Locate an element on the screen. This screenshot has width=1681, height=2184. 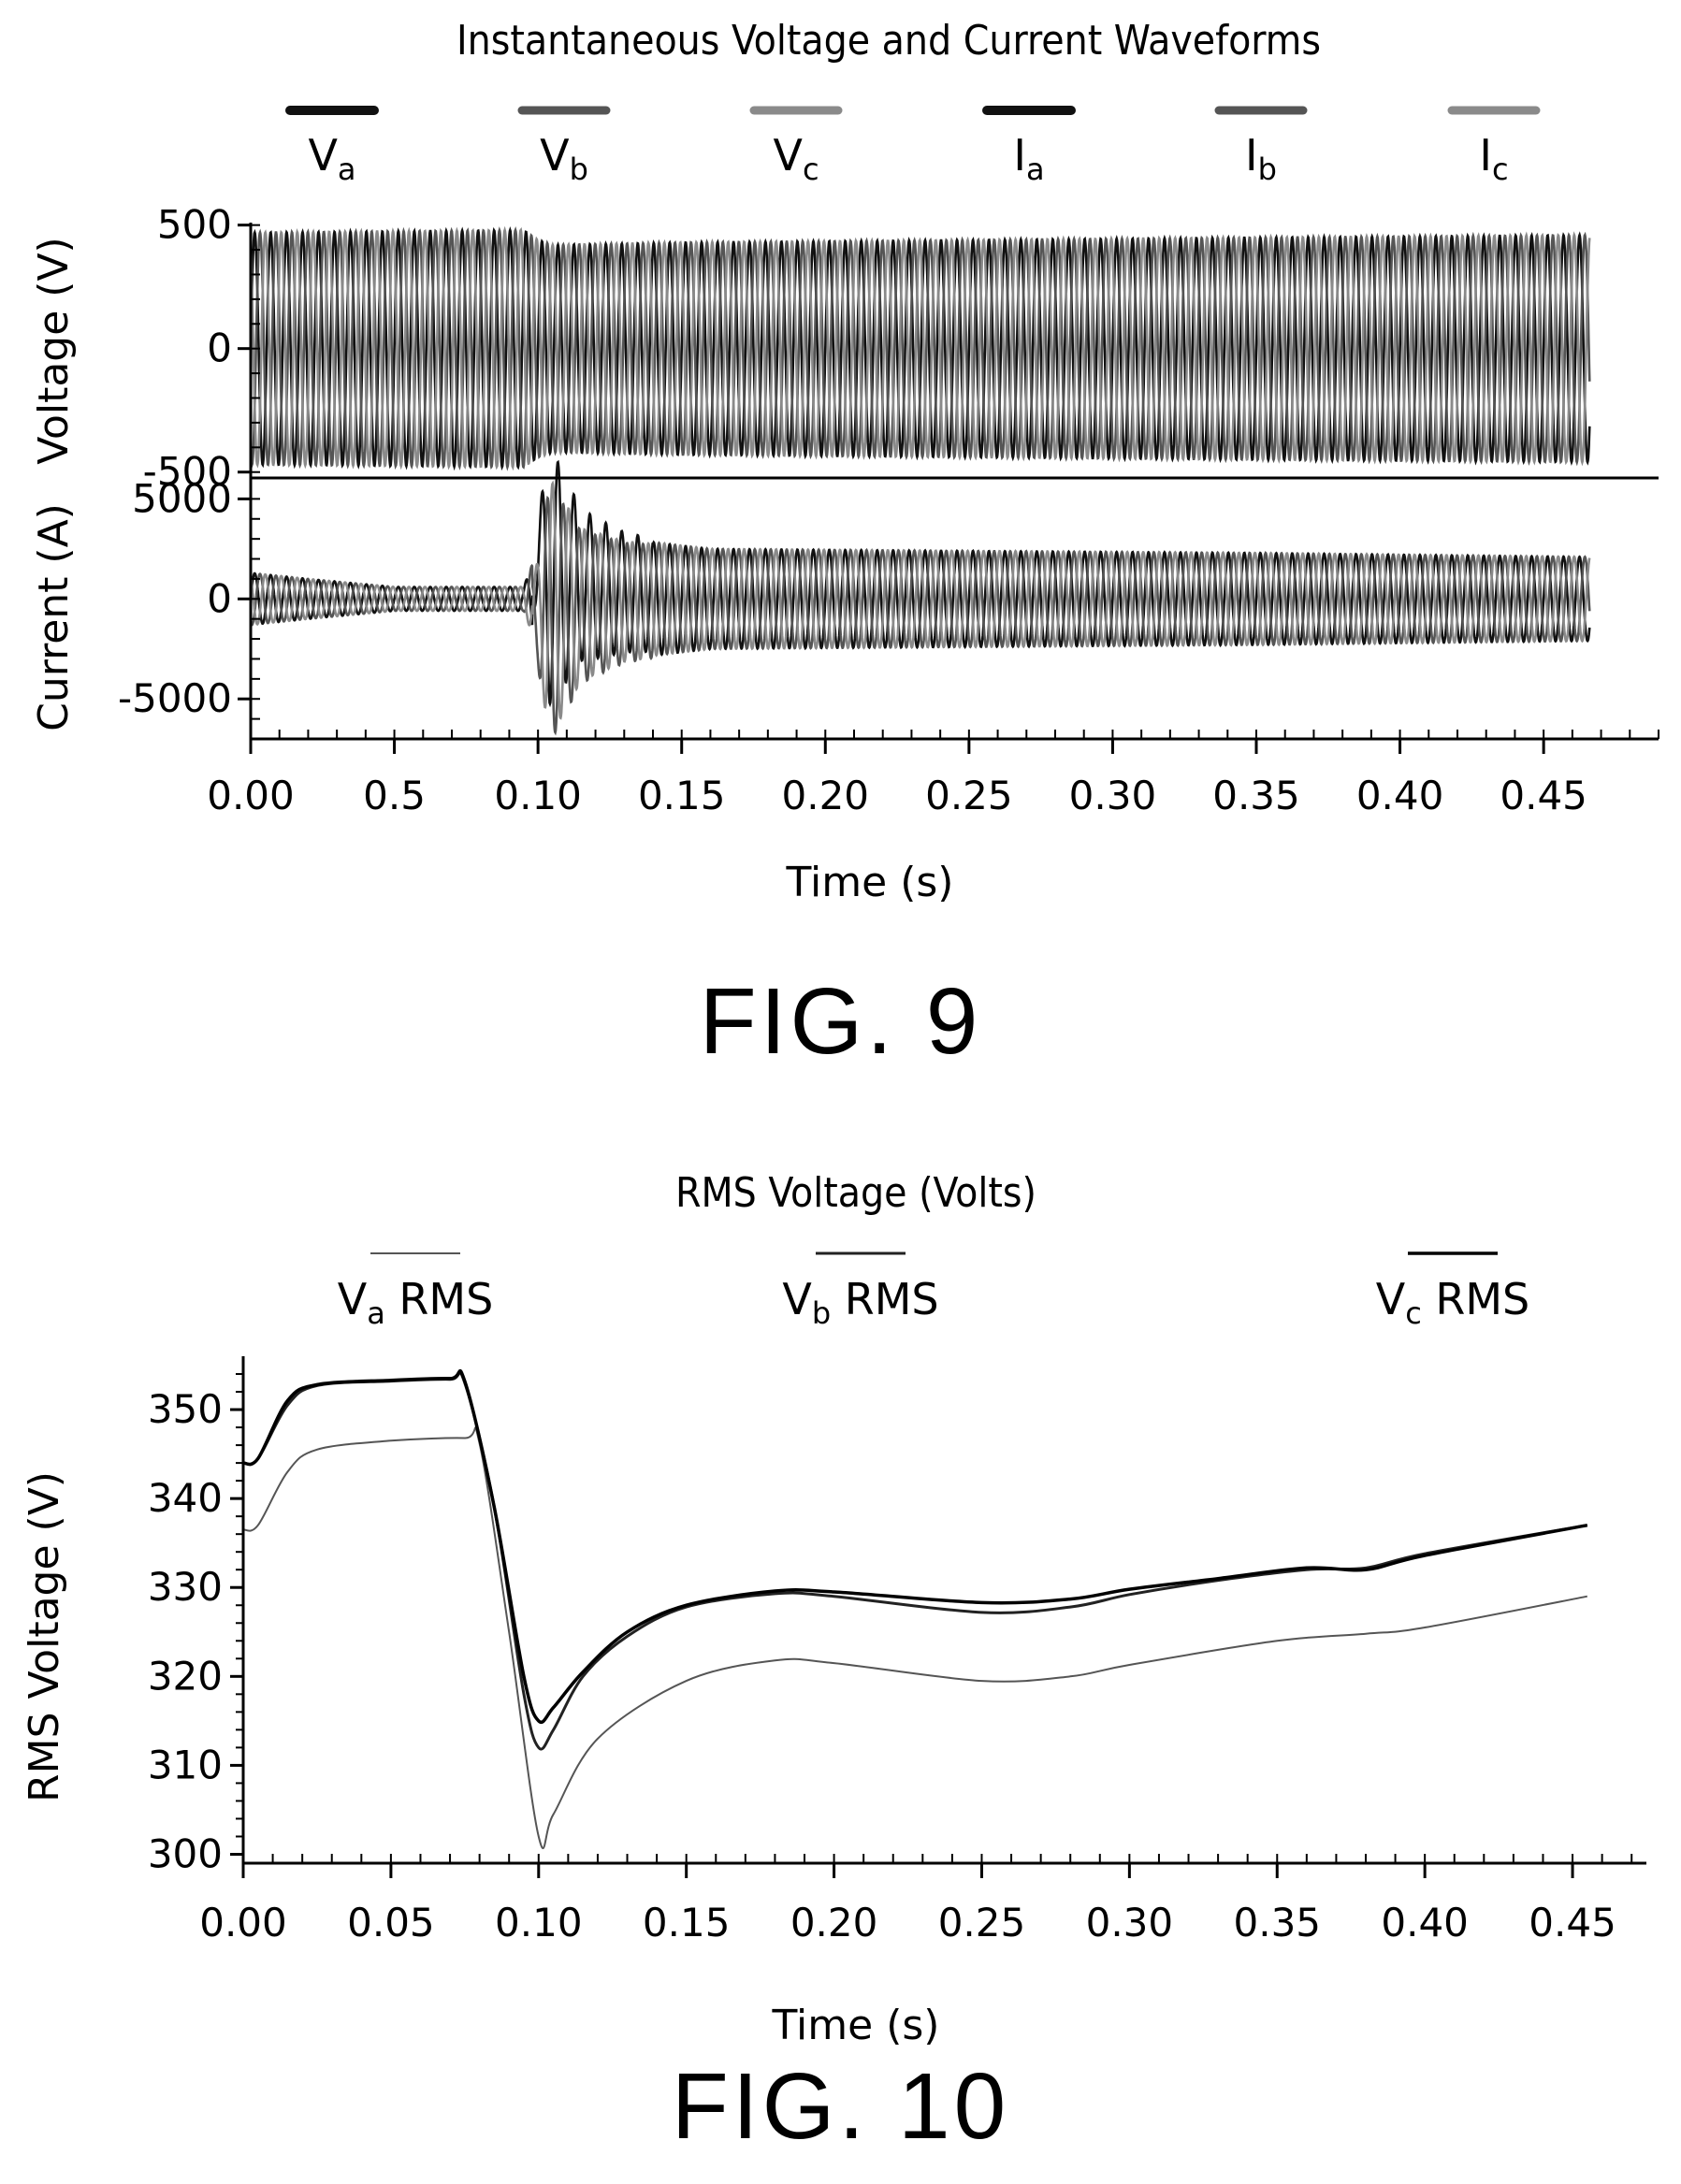
fig9-xtick-label-2: 0.10 is located at coordinates (538, 795).